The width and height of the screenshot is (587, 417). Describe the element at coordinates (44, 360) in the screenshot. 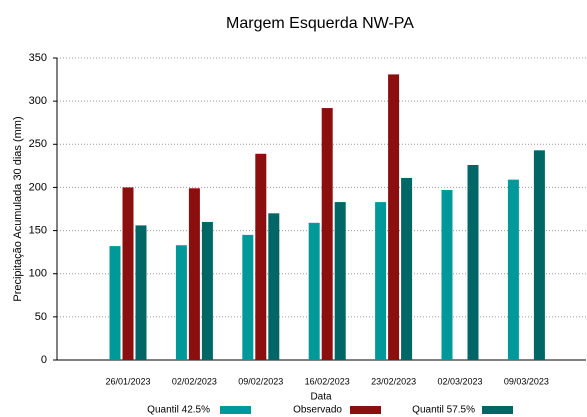

I see `y-tick-label: 0` at that location.